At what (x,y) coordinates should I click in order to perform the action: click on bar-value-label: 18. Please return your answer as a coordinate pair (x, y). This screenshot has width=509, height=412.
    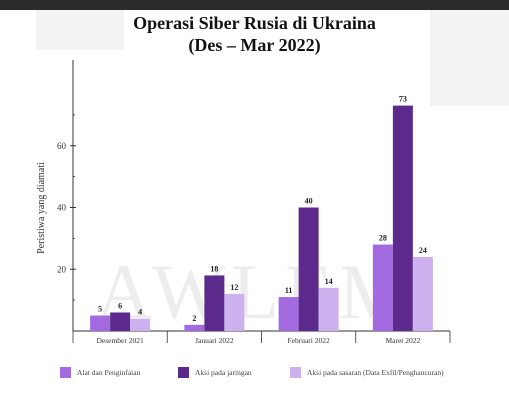
    Looking at the image, I should click on (214, 268).